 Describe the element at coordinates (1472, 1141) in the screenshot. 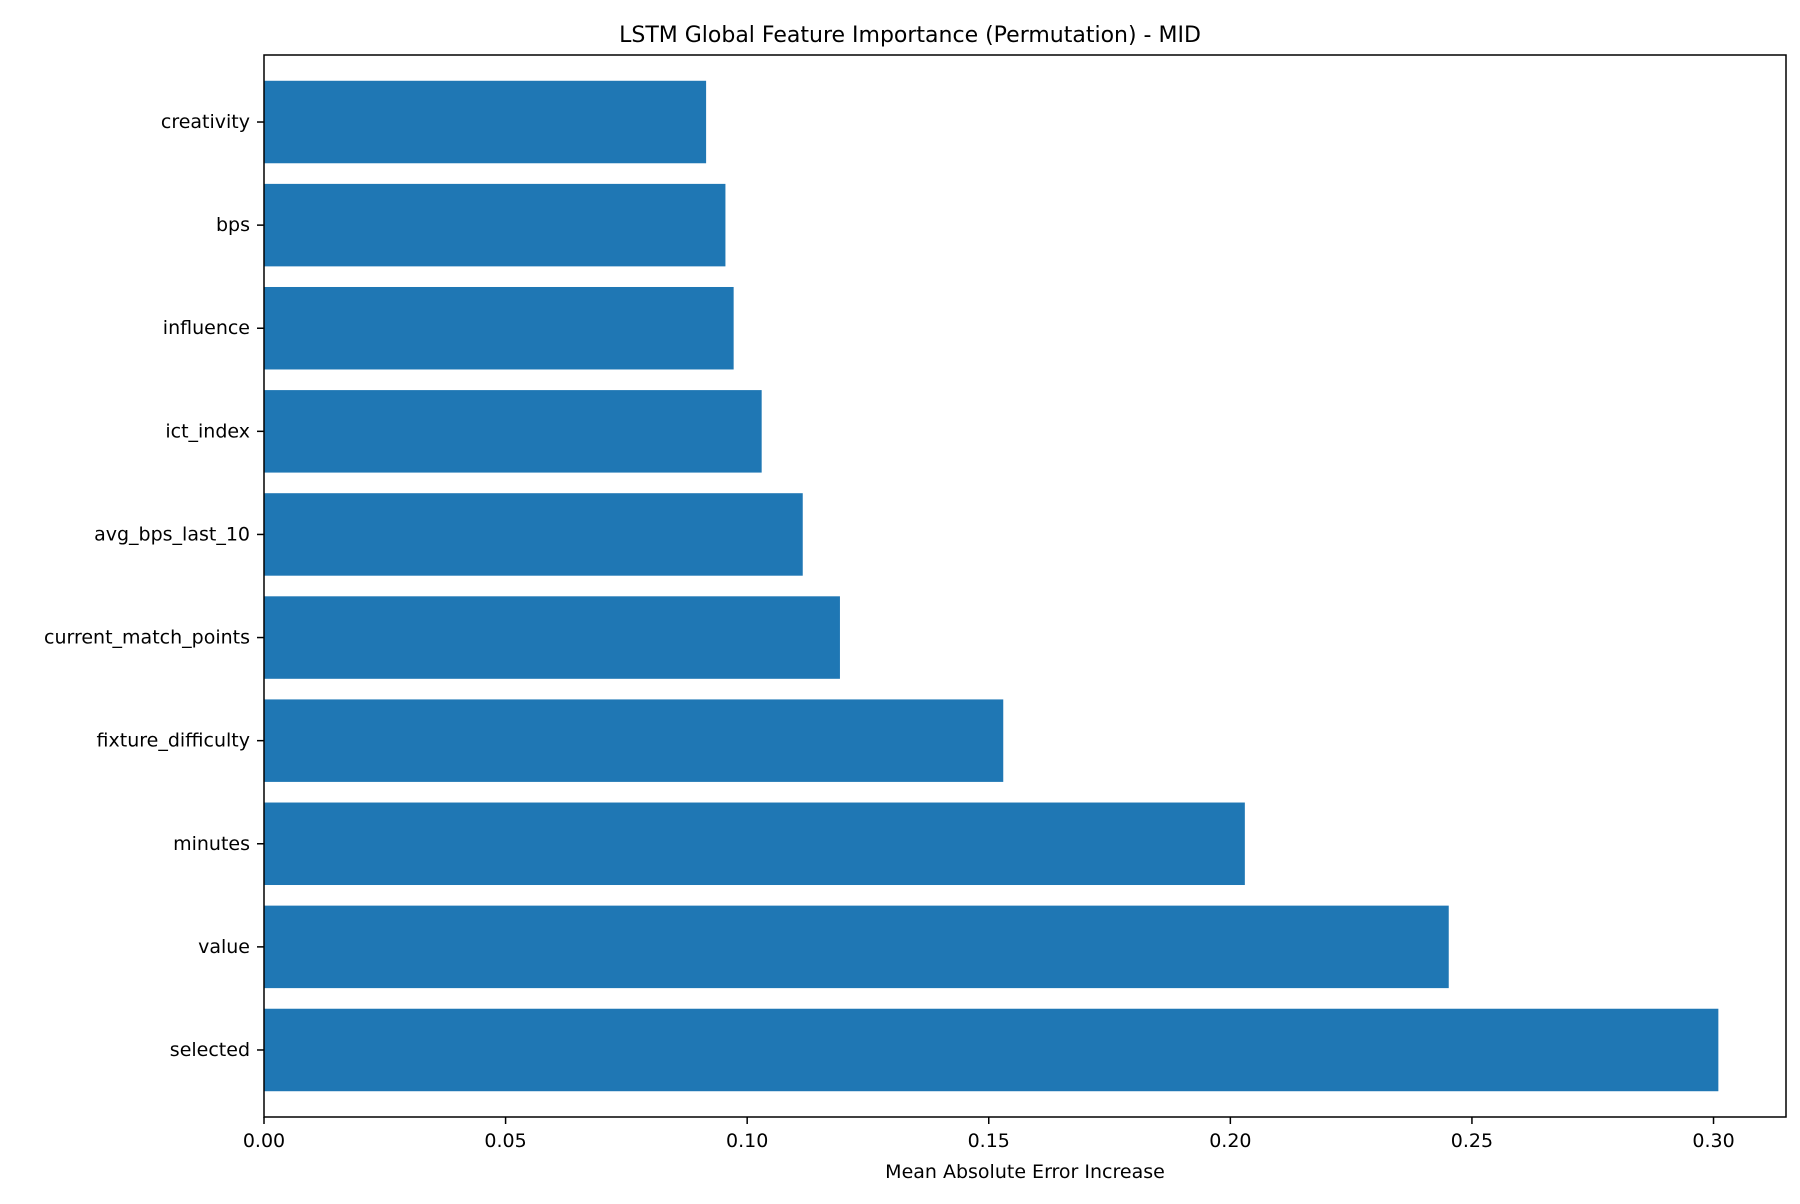

I see `x-tick-label: 0.25` at that location.